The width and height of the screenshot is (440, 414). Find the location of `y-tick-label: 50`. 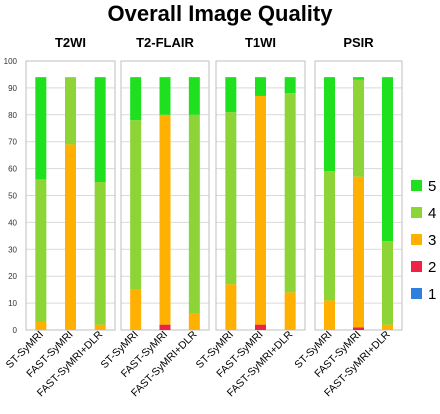

y-tick-label: 50 is located at coordinates (12, 196).